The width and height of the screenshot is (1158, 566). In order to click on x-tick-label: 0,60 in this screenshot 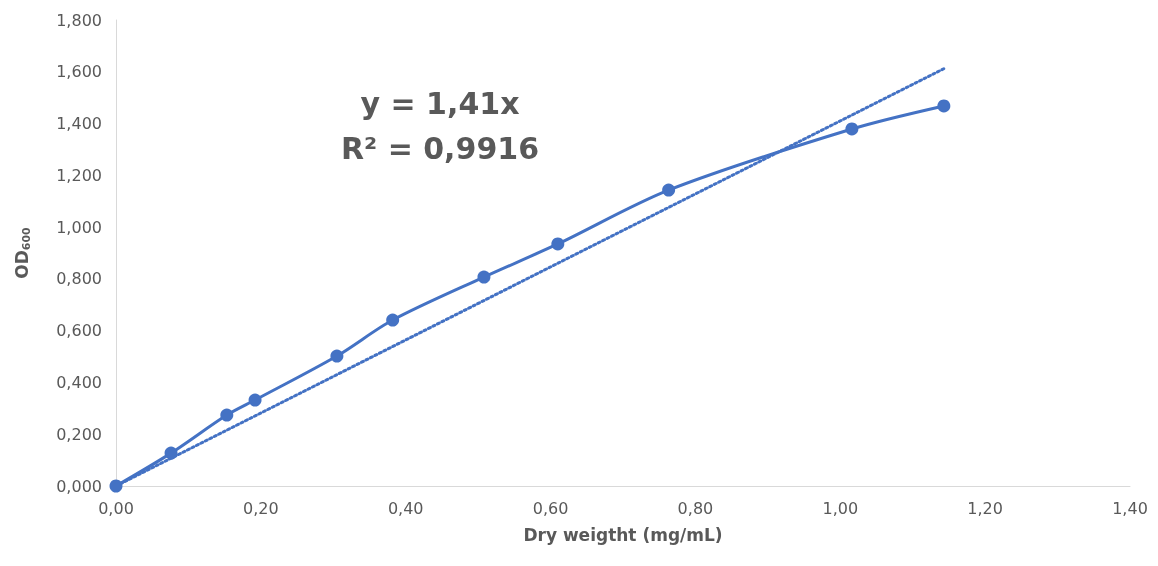, I will do `click(550, 508)`.